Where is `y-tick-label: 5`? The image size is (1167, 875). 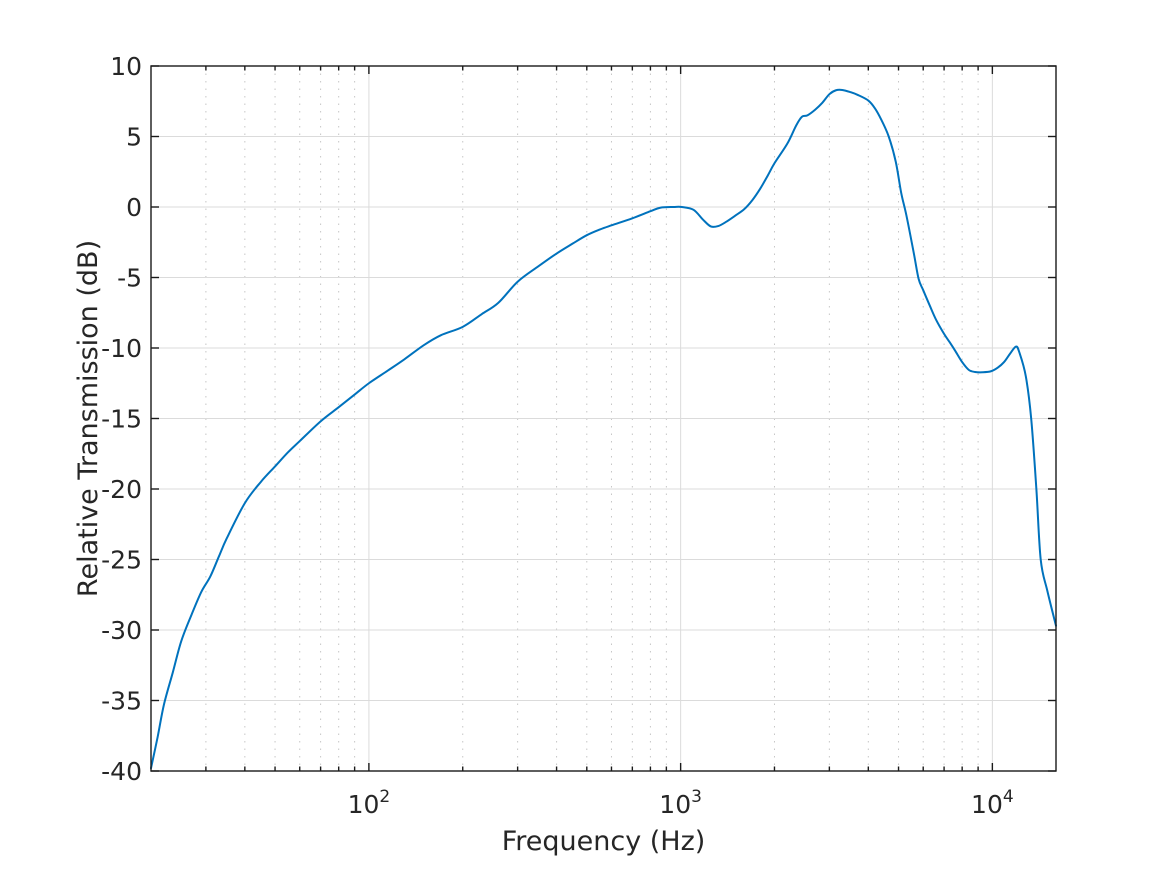
y-tick-label: 5 is located at coordinates (134, 137).